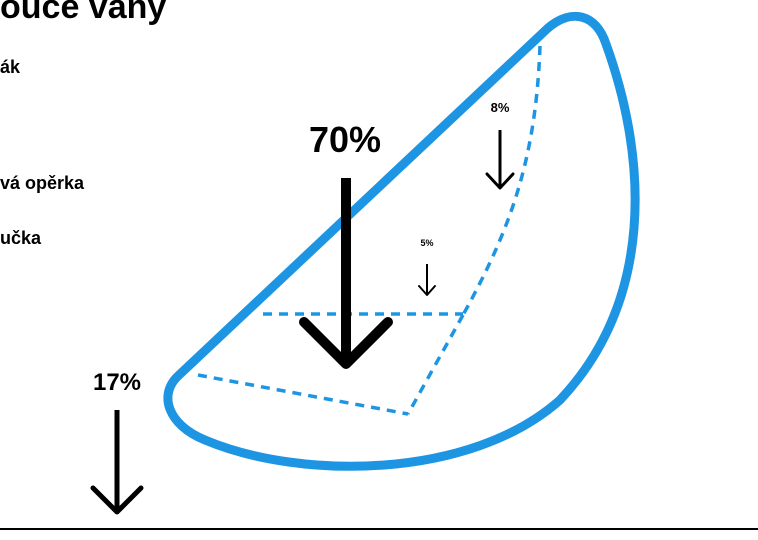 The width and height of the screenshot is (758, 540). What do you see at coordinates (426, 243) in the screenshot?
I see `load-label-middle: 5%` at bounding box center [426, 243].